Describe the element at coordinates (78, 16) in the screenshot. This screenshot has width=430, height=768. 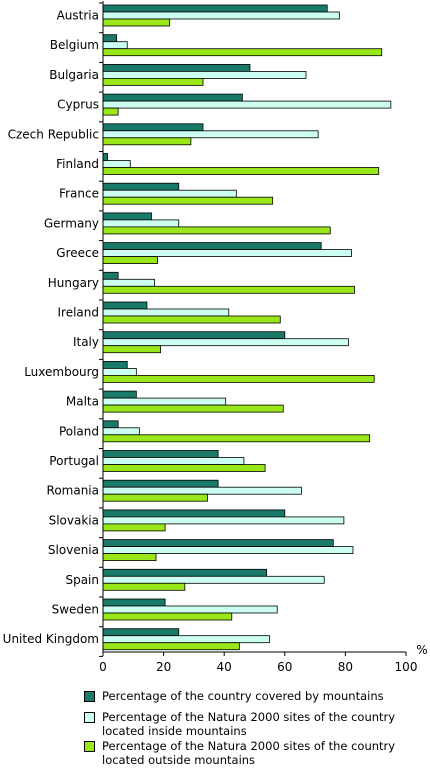
I see `category-label: Austria` at that location.